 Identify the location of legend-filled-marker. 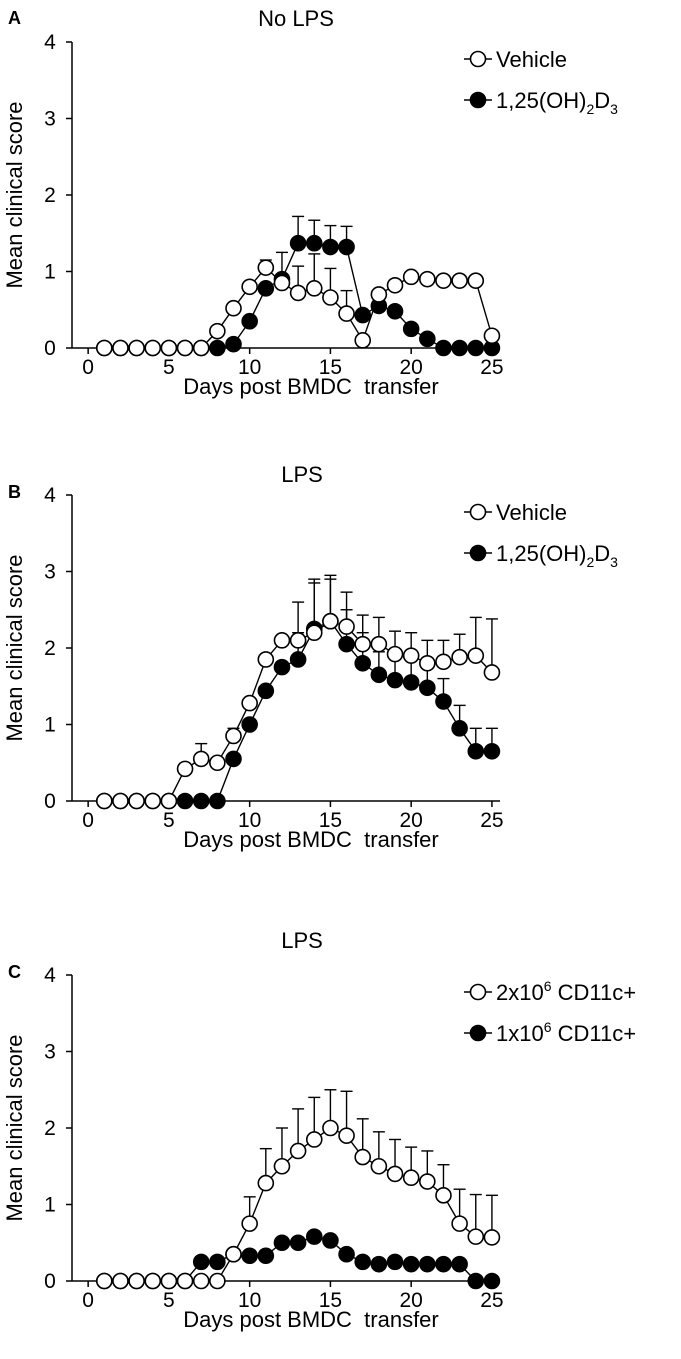
(478, 100).